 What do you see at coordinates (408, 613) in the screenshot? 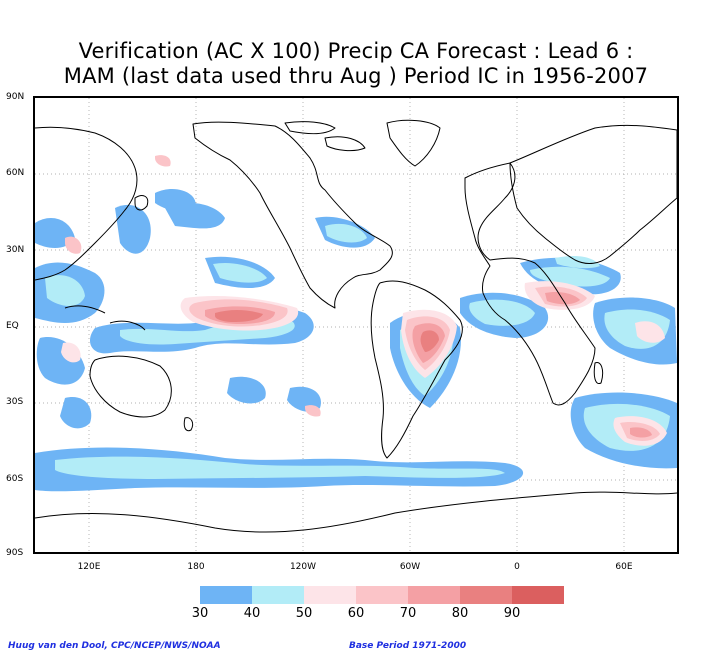
I see `legend-label-70: 70` at bounding box center [408, 613].